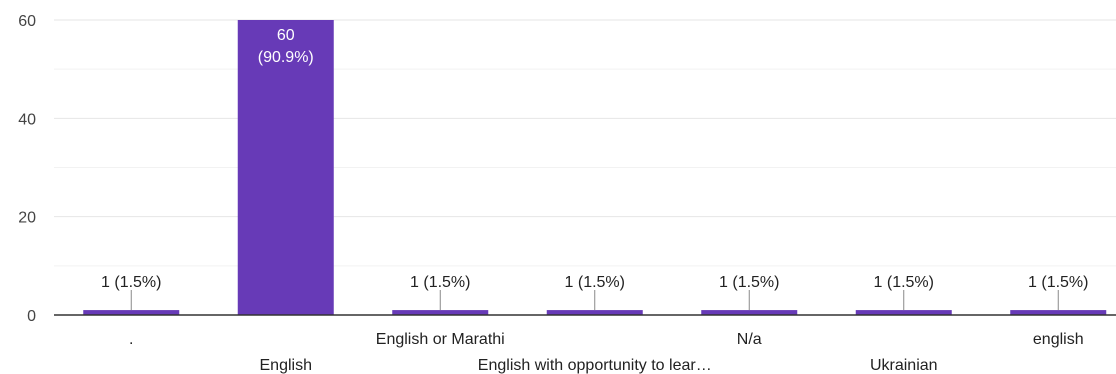 The height and width of the screenshot is (374, 1116). What do you see at coordinates (440, 339) in the screenshot?
I see `x-tick-label: English or Marathi` at bounding box center [440, 339].